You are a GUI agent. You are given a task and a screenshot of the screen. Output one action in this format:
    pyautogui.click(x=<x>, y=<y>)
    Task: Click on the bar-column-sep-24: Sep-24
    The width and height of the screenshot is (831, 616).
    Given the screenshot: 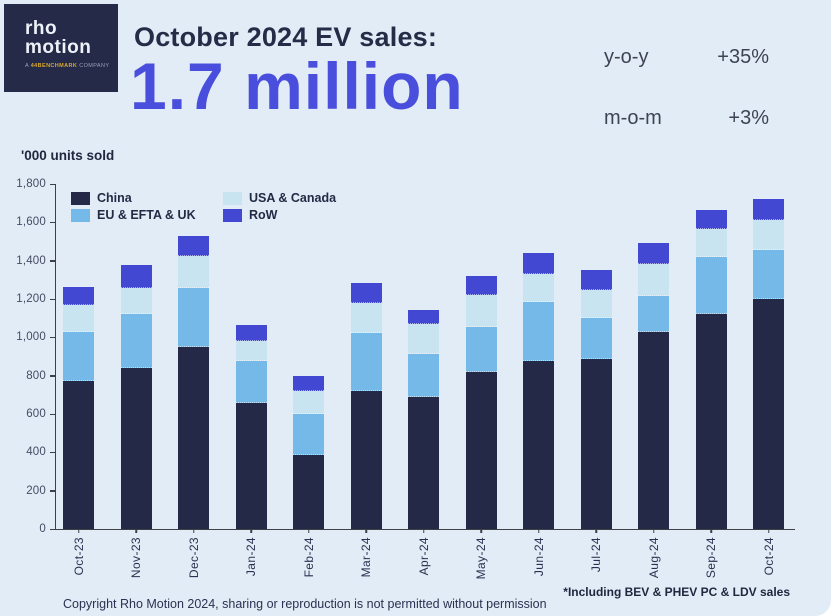 What is the action you would take?
    pyautogui.click(x=711, y=381)
    